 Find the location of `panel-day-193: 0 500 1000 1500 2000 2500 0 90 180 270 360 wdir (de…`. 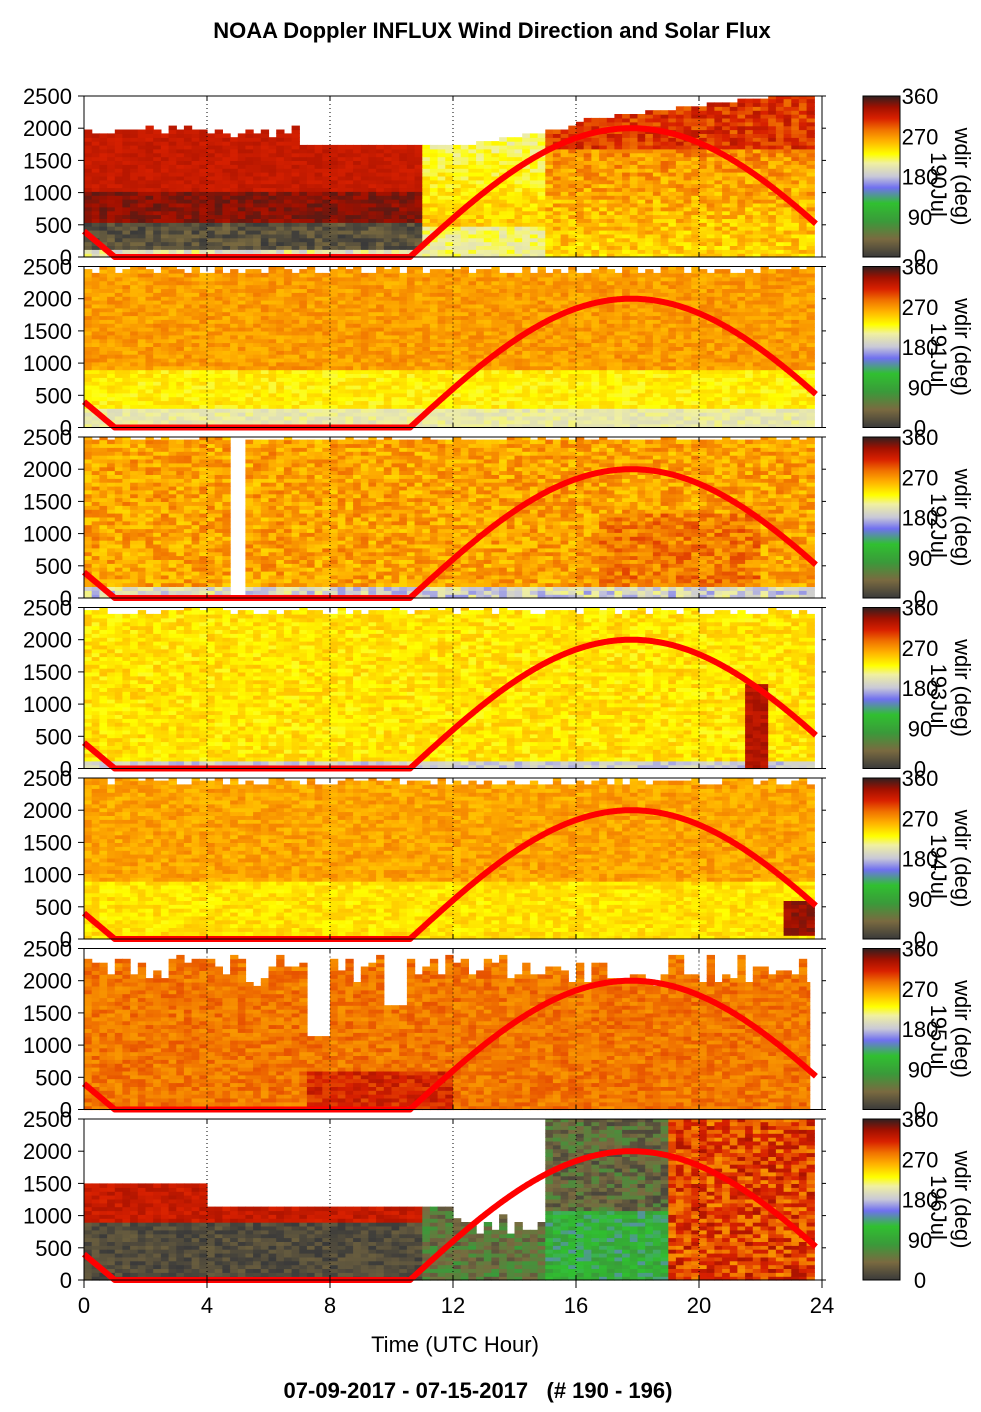

panel-day-193: 0 500 1000 1500 2000 2500 0 90 180 270 360 wdir (de… is located at coordinates (499, 689).